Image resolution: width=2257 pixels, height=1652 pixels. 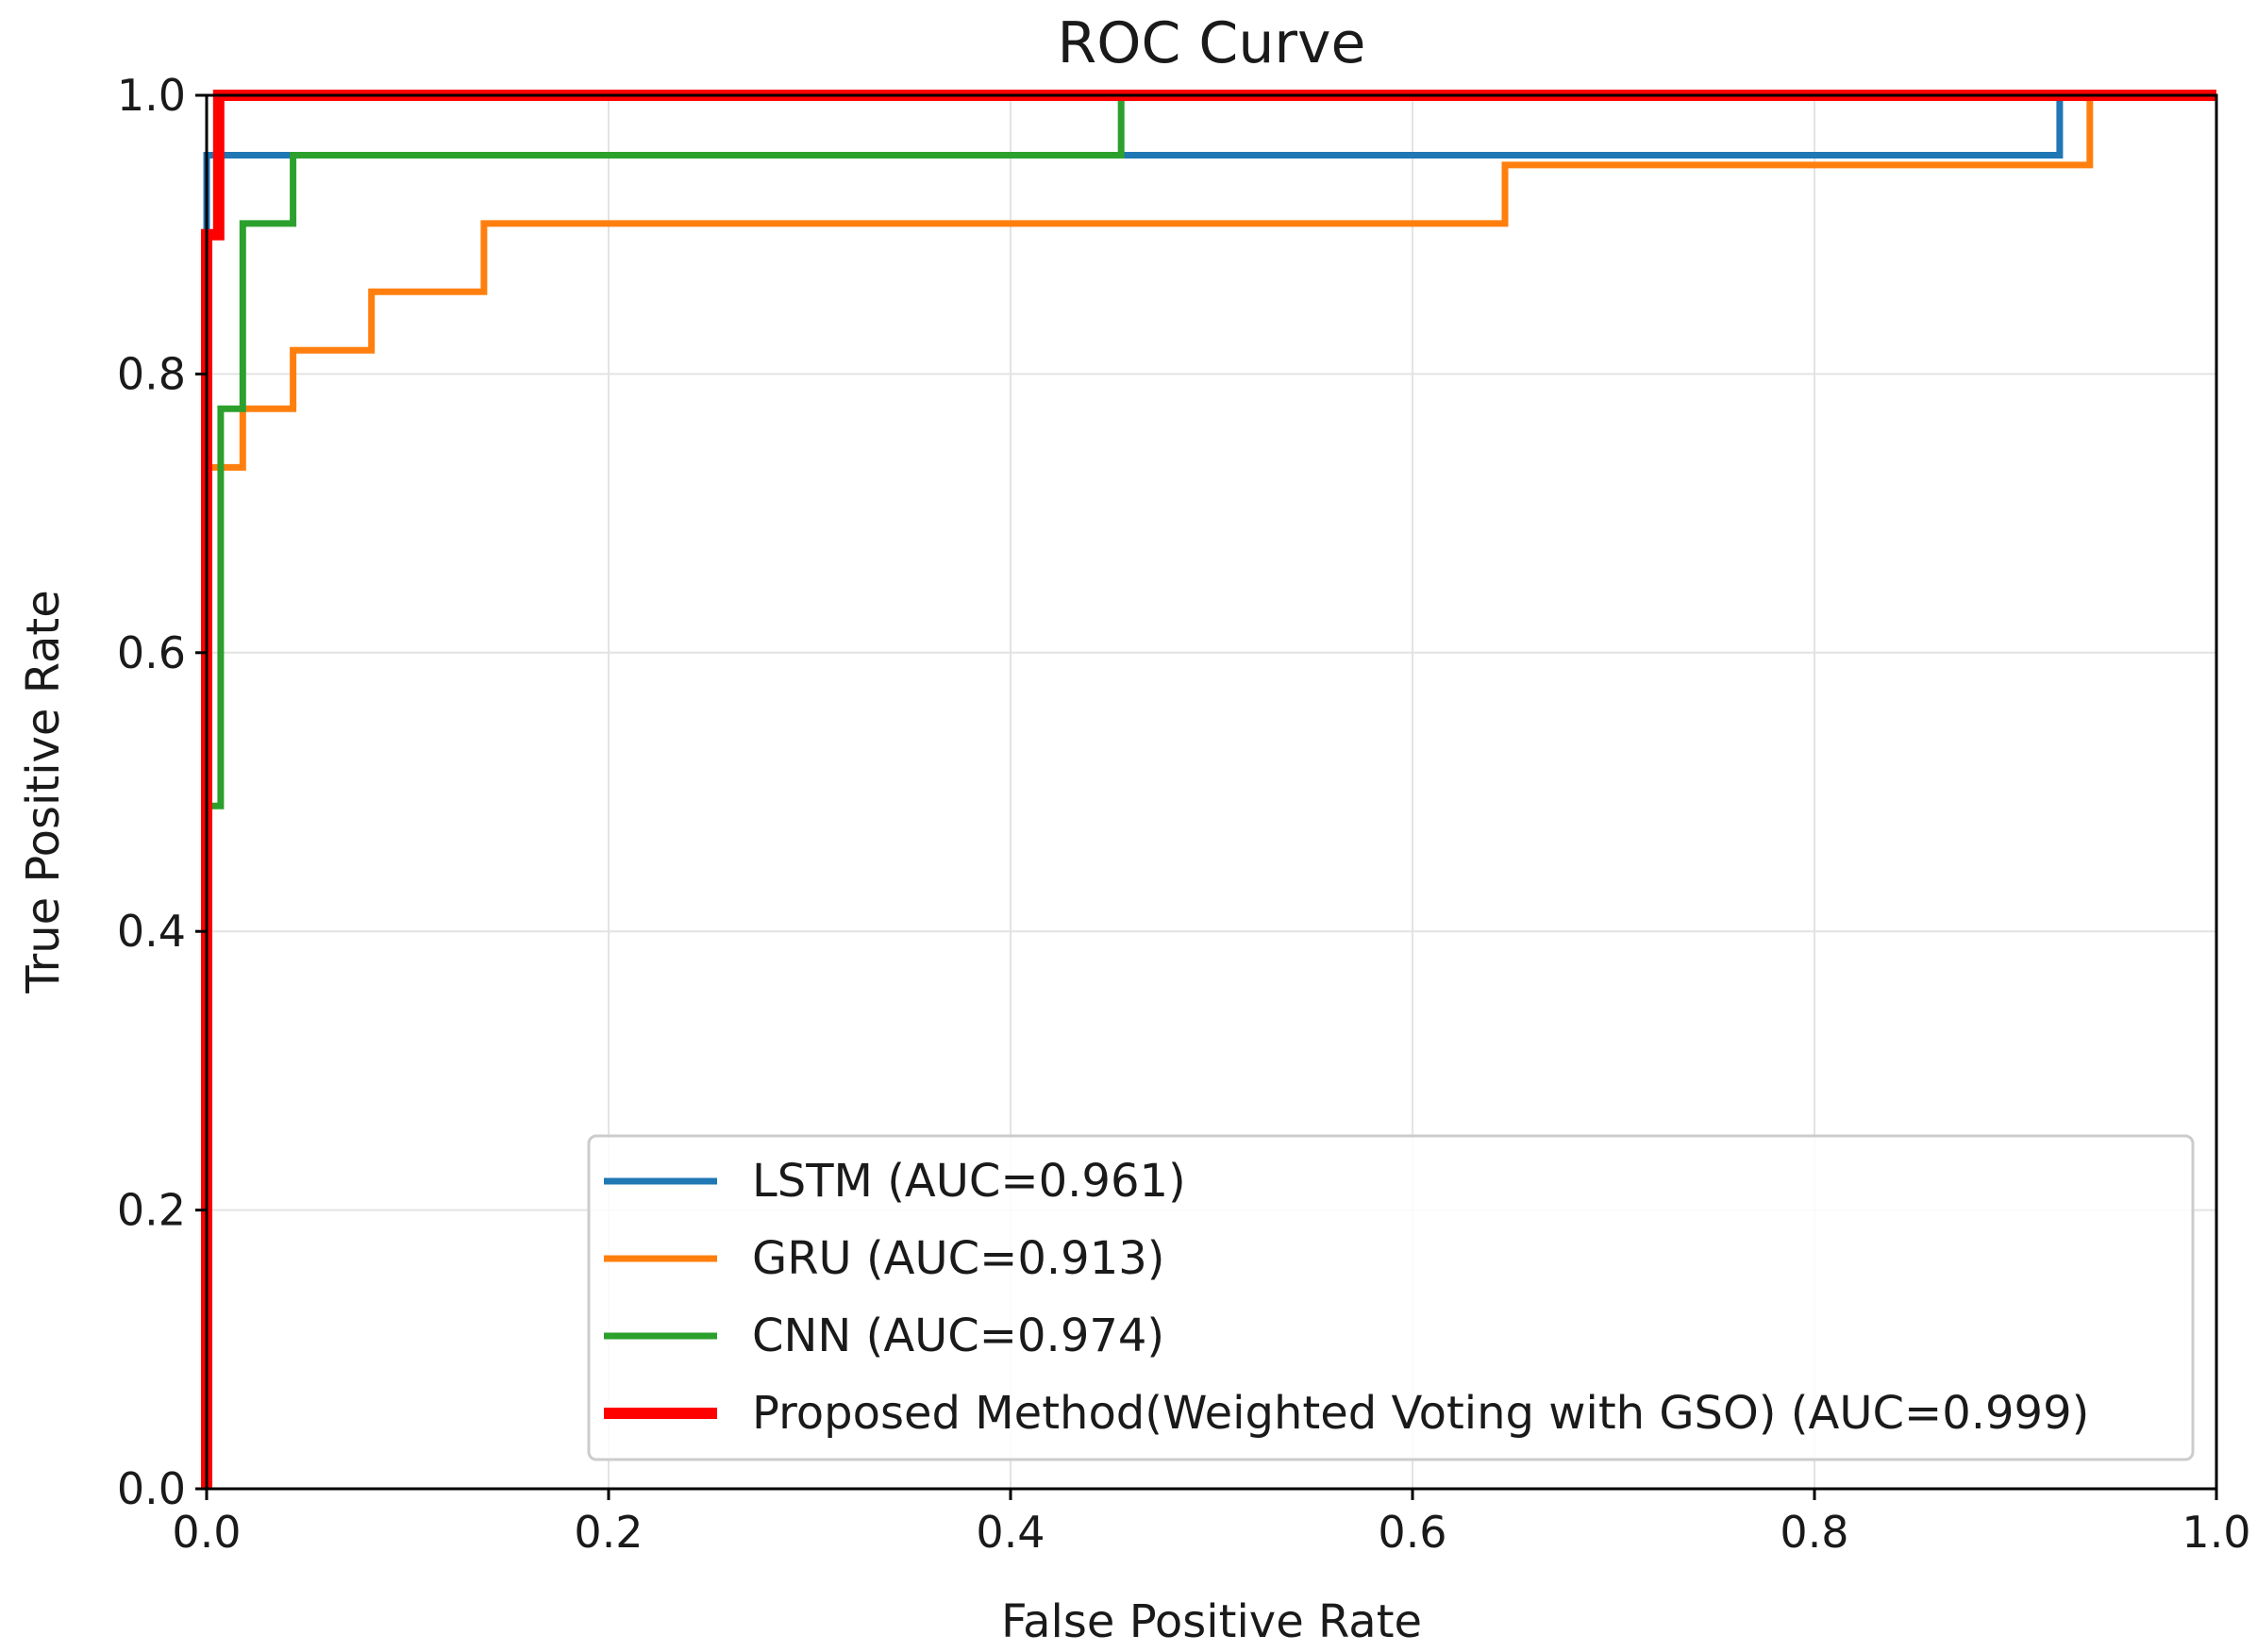 What do you see at coordinates (958, 1258) in the screenshot?
I see `legend-label-2: GRU (AUC=0.913)` at bounding box center [958, 1258].